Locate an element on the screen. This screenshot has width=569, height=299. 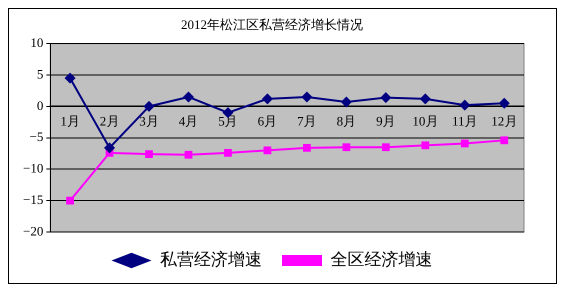
x-tick-label: 8月 is located at coordinates (346, 121).